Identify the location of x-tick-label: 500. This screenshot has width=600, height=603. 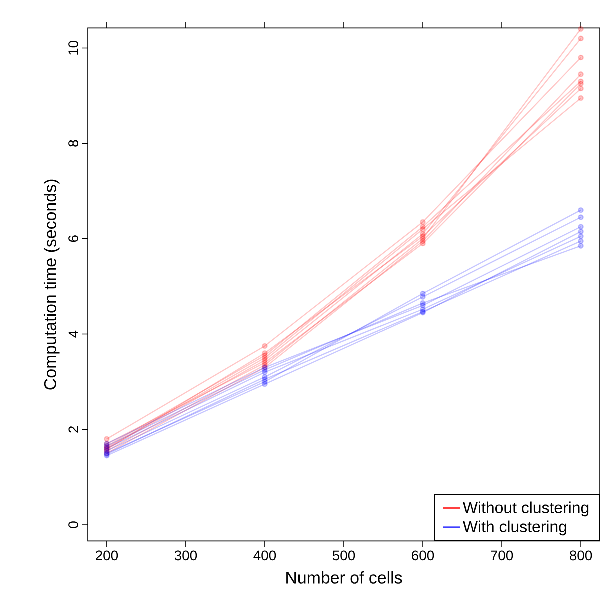
(344, 555).